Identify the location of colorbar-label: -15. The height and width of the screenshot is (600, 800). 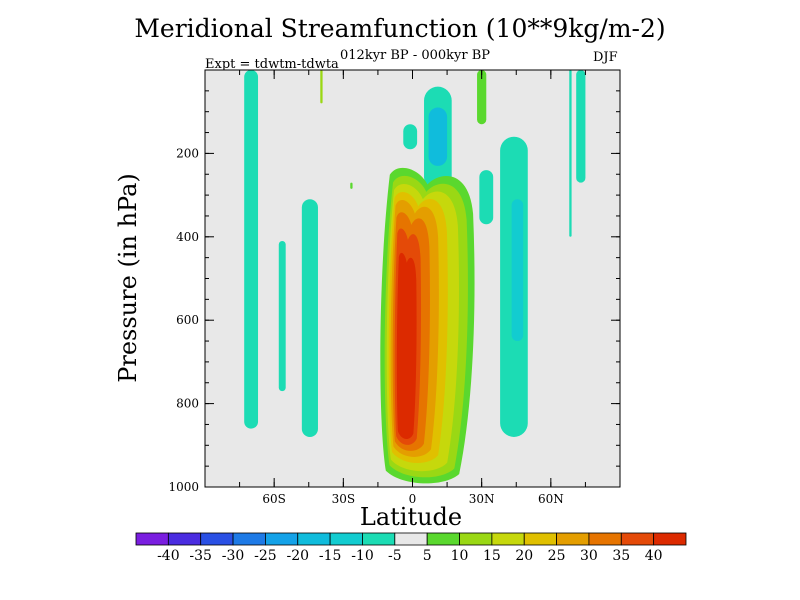
(330, 556).